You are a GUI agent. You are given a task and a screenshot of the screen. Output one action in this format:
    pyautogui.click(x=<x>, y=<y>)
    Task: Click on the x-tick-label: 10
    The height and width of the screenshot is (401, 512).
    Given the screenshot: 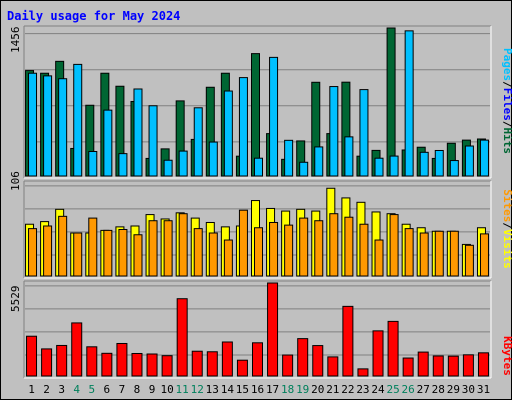 What is the action you would take?
    pyautogui.click(x=166, y=389)
    